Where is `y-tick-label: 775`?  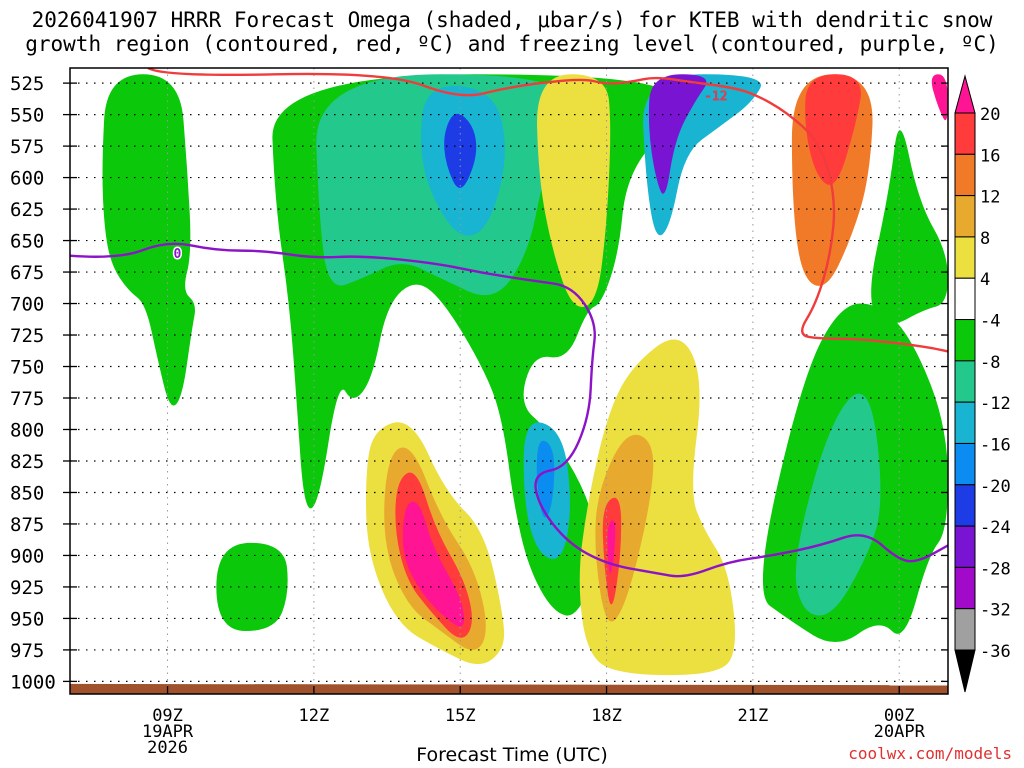 y-tick-label: 775 is located at coordinates (27, 399).